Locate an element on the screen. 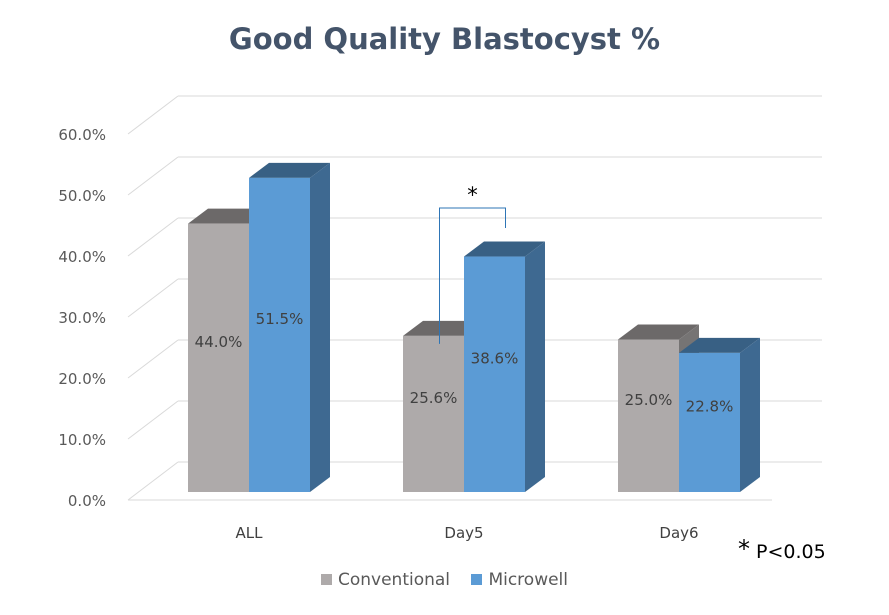  y-tick-label: 40.0% is located at coordinates (82, 257).